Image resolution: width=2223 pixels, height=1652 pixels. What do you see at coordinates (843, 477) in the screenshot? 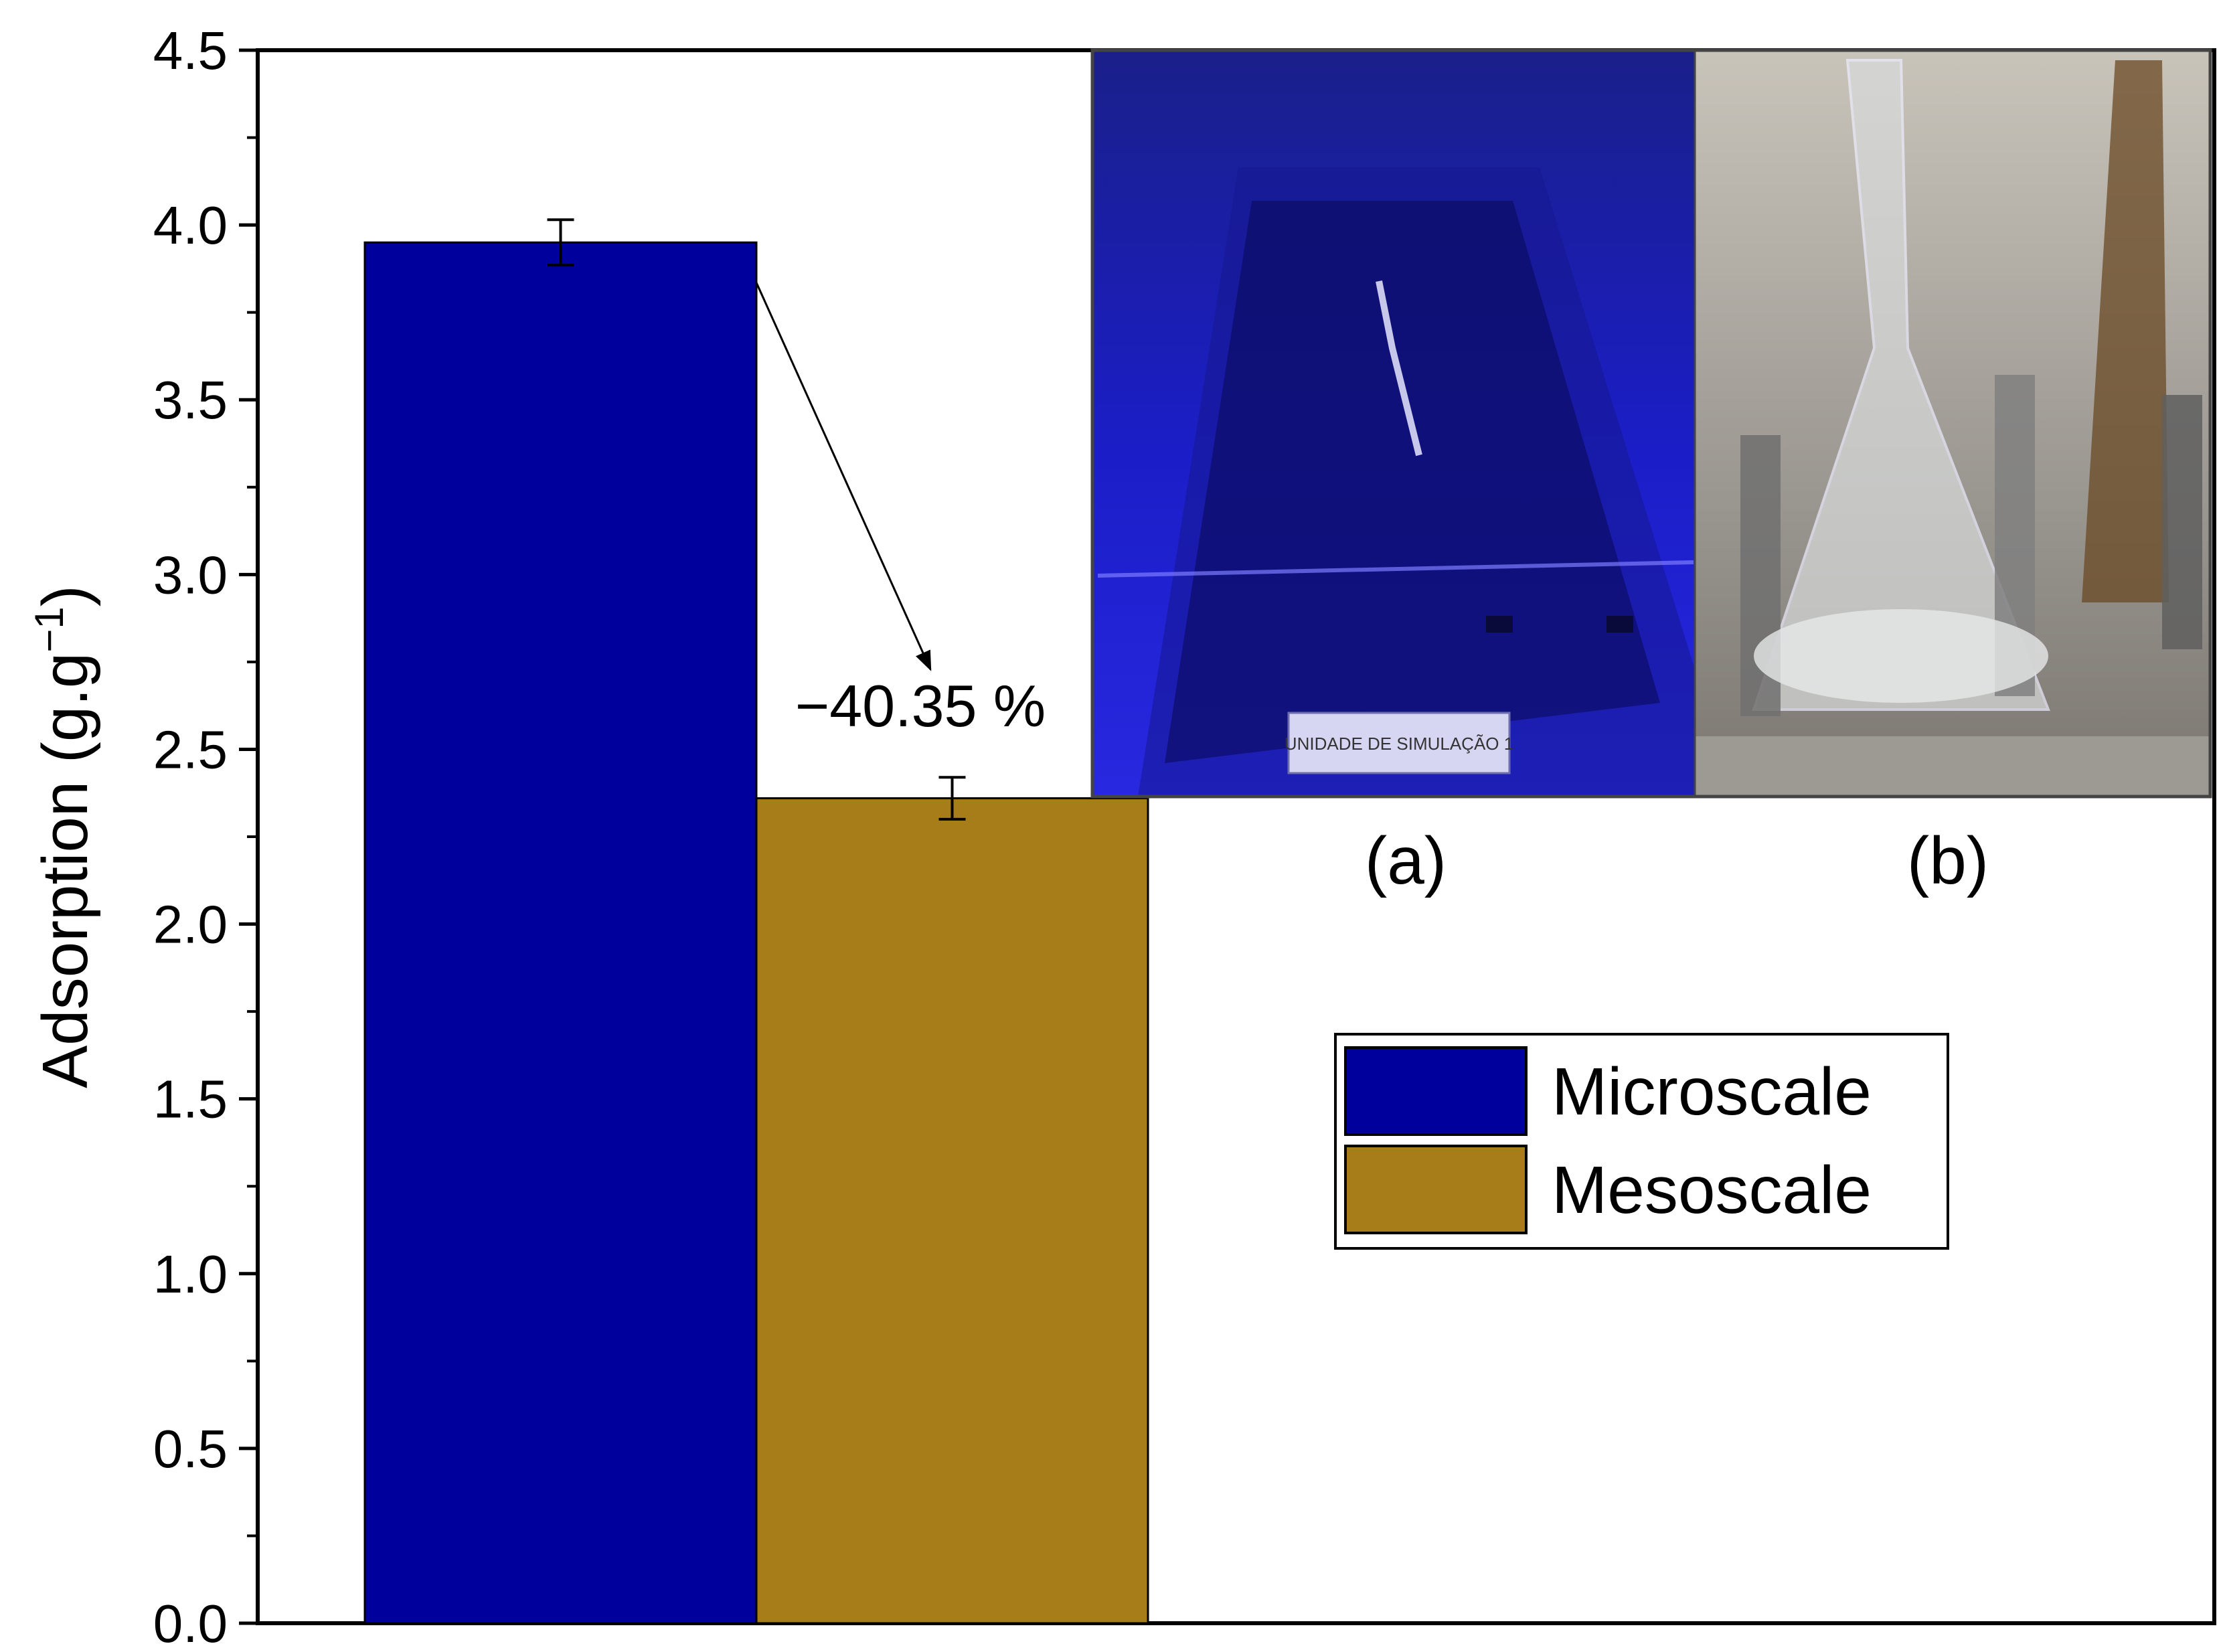
I see `reduction-arrow` at bounding box center [843, 477].